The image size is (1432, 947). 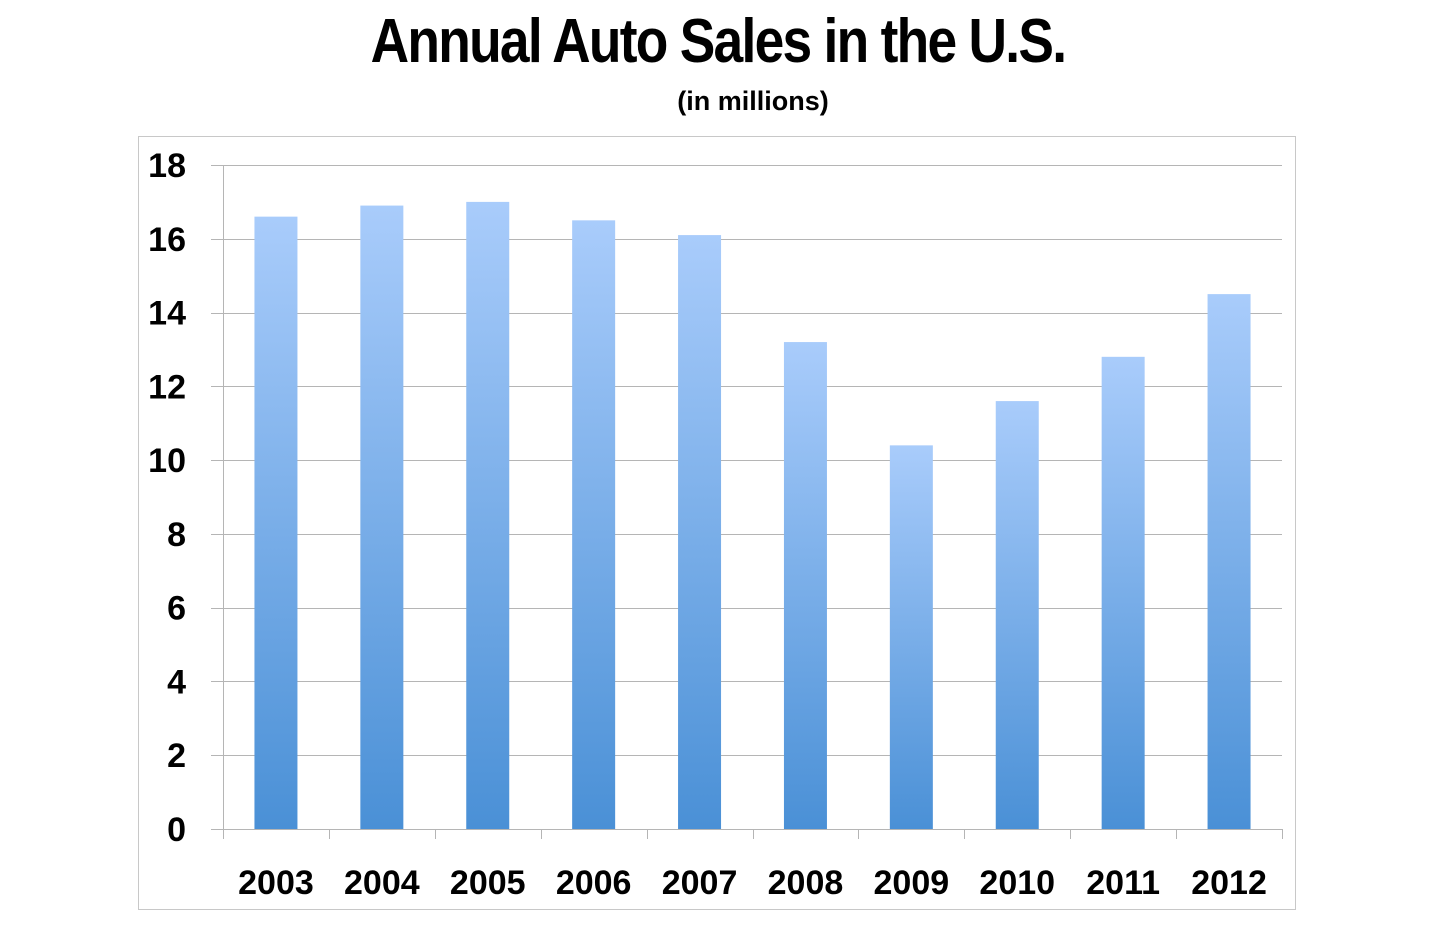 I want to click on x-tick-label: 2008, so click(x=806, y=883).